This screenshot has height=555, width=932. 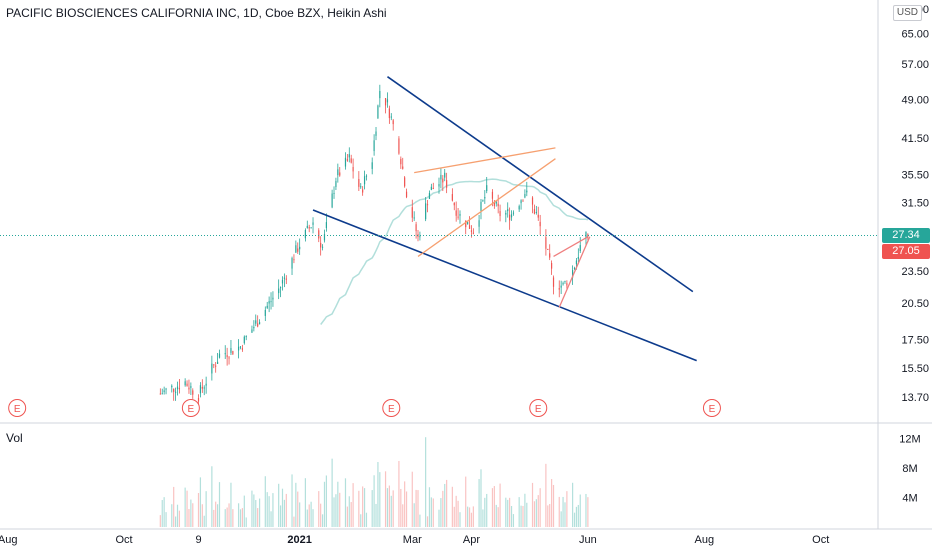 I want to click on x-tick-label-1: Oct, so click(x=124, y=540).